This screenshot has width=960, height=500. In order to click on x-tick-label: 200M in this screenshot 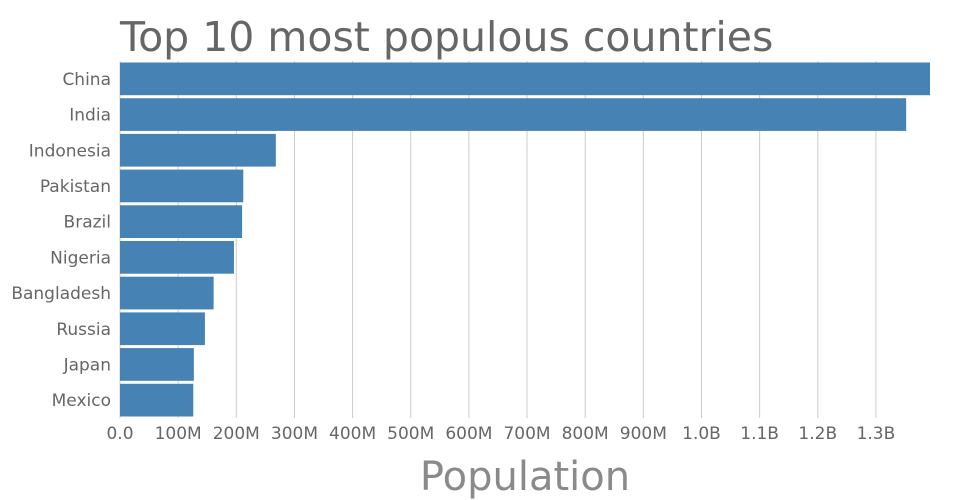, I will do `click(236, 434)`.